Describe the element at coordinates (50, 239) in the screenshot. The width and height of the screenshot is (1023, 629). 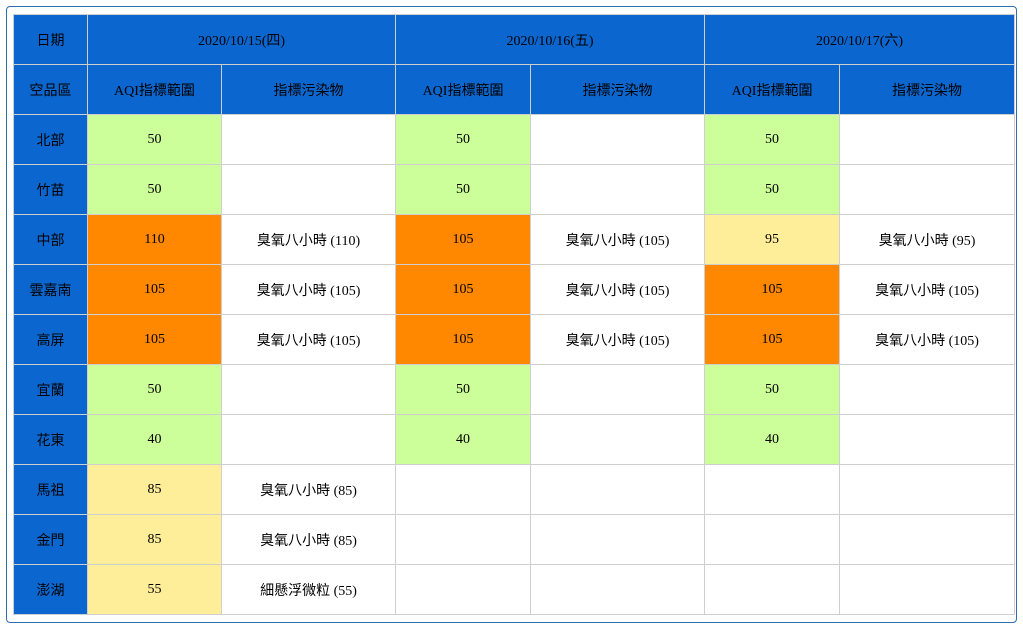
I see `region-cell: 中部` at that location.